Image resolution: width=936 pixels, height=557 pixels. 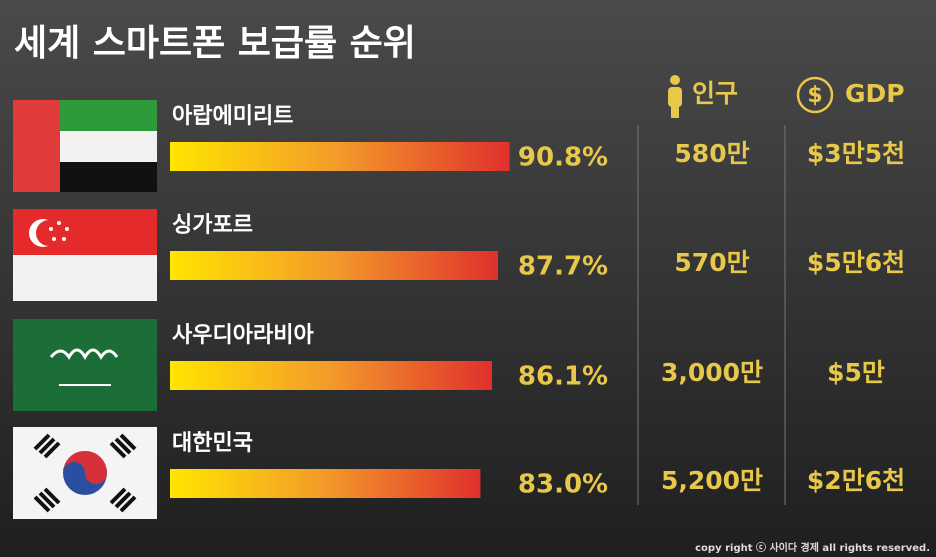 I want to click on footer: copy right ⓒ 사이다 경제 all rights reserved., so click(x=812, y=547).